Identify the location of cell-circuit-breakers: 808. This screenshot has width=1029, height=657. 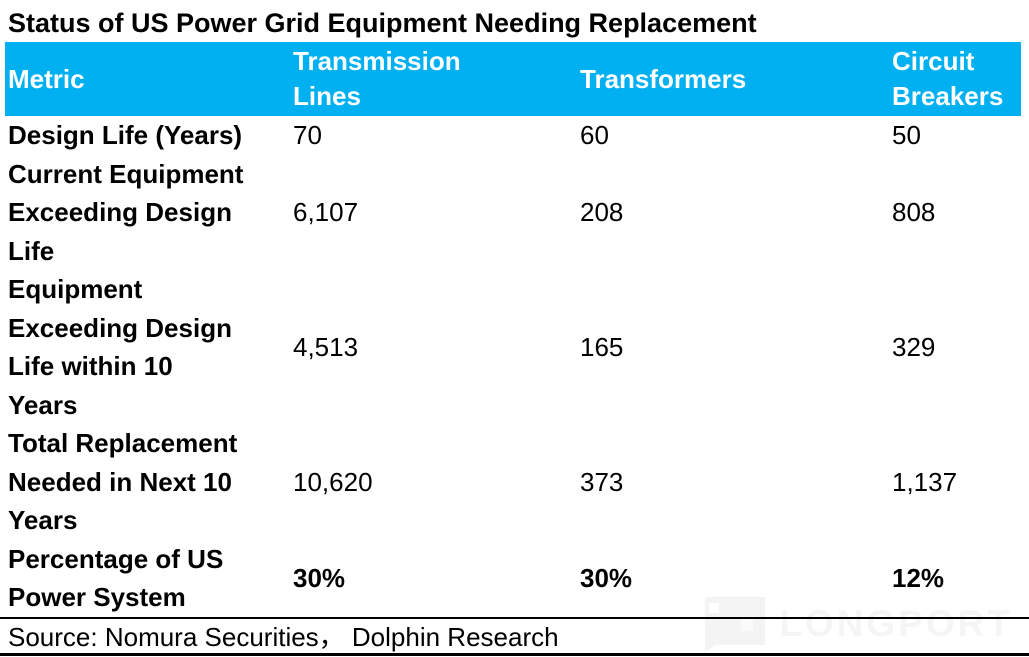
(914, 212).